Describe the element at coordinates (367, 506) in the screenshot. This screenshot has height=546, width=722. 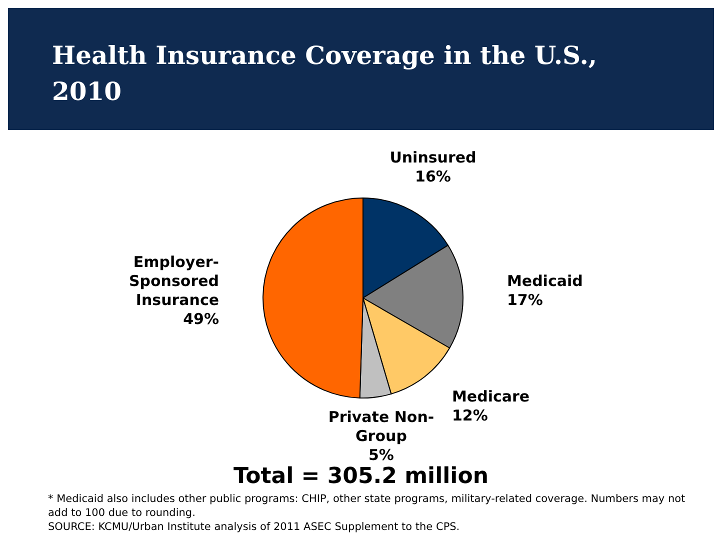
I see `text: * Medicaid also includes other public programs: CHIP, other state programs, military-related coverage. Numbers may not add to 100 due to rounding.` at that location.